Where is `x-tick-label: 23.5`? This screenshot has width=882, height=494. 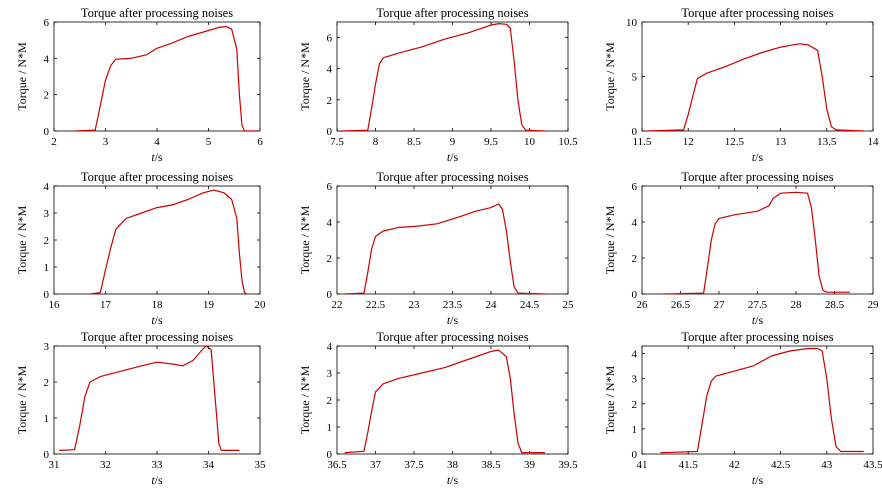 x-tick-label: 23.5 is located at coordinates (453, 305).